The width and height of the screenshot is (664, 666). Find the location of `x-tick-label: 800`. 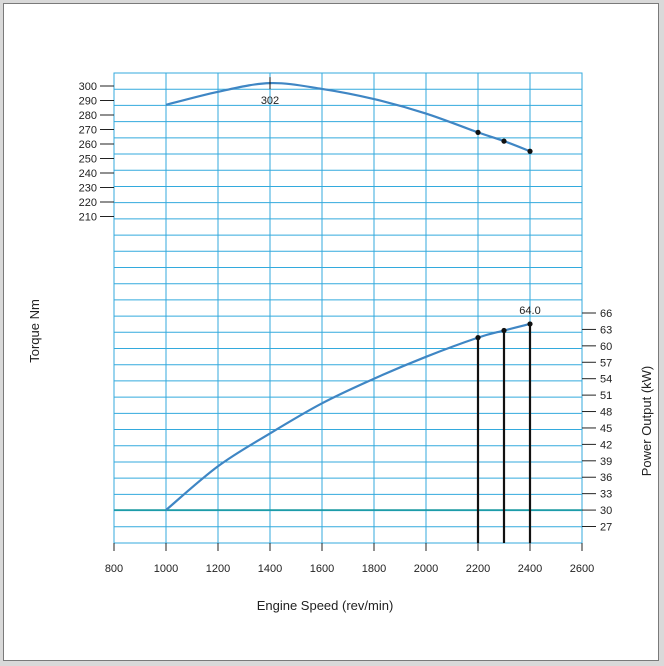

x-tick-label: 800 is located at coordinates (114, 569).